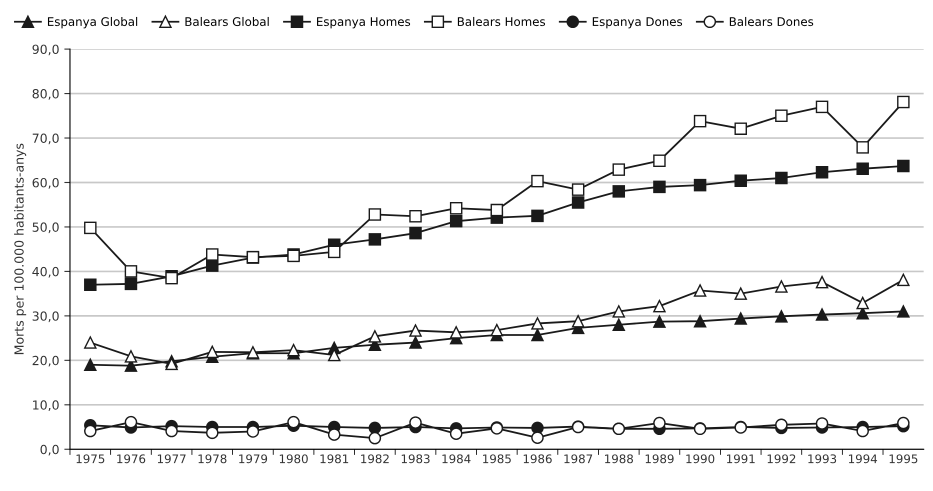 This screenshot has height=491, width=933. What do you see at coordinates (375, 459) in the screenshot?
I see `x-tick-label: 1982` at bounding box center [375, 459].